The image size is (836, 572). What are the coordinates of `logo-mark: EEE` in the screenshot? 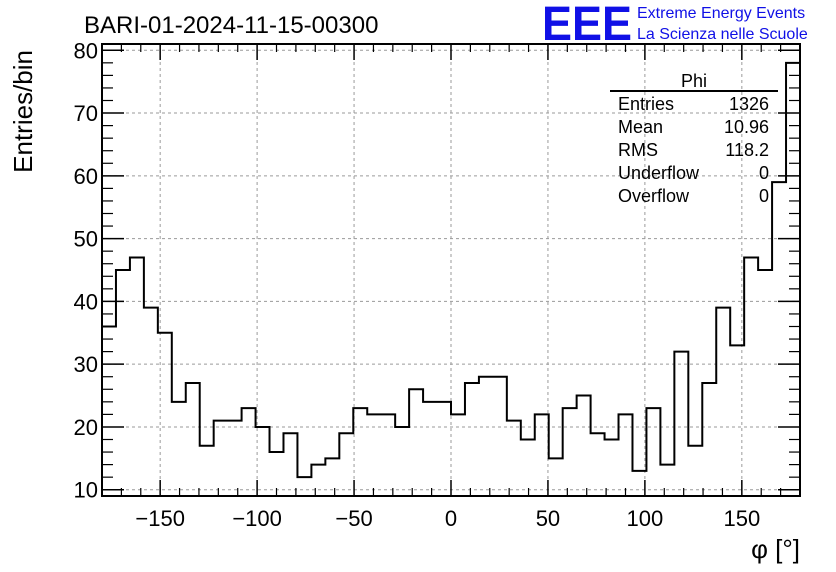 It's located at (587, 25).